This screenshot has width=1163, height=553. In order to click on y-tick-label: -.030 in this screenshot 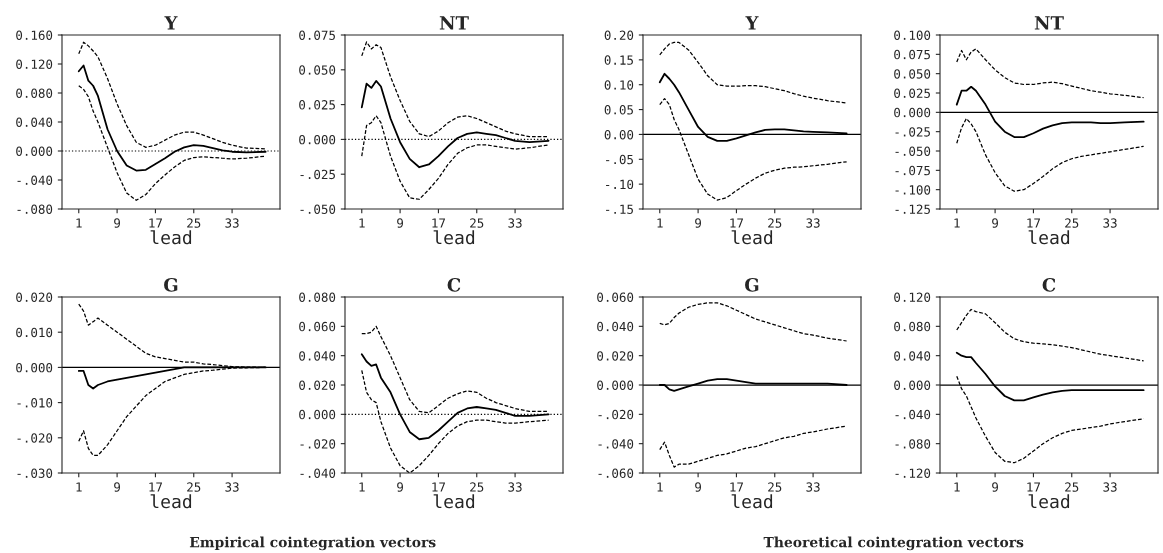, I will do `click(35, 473)`.